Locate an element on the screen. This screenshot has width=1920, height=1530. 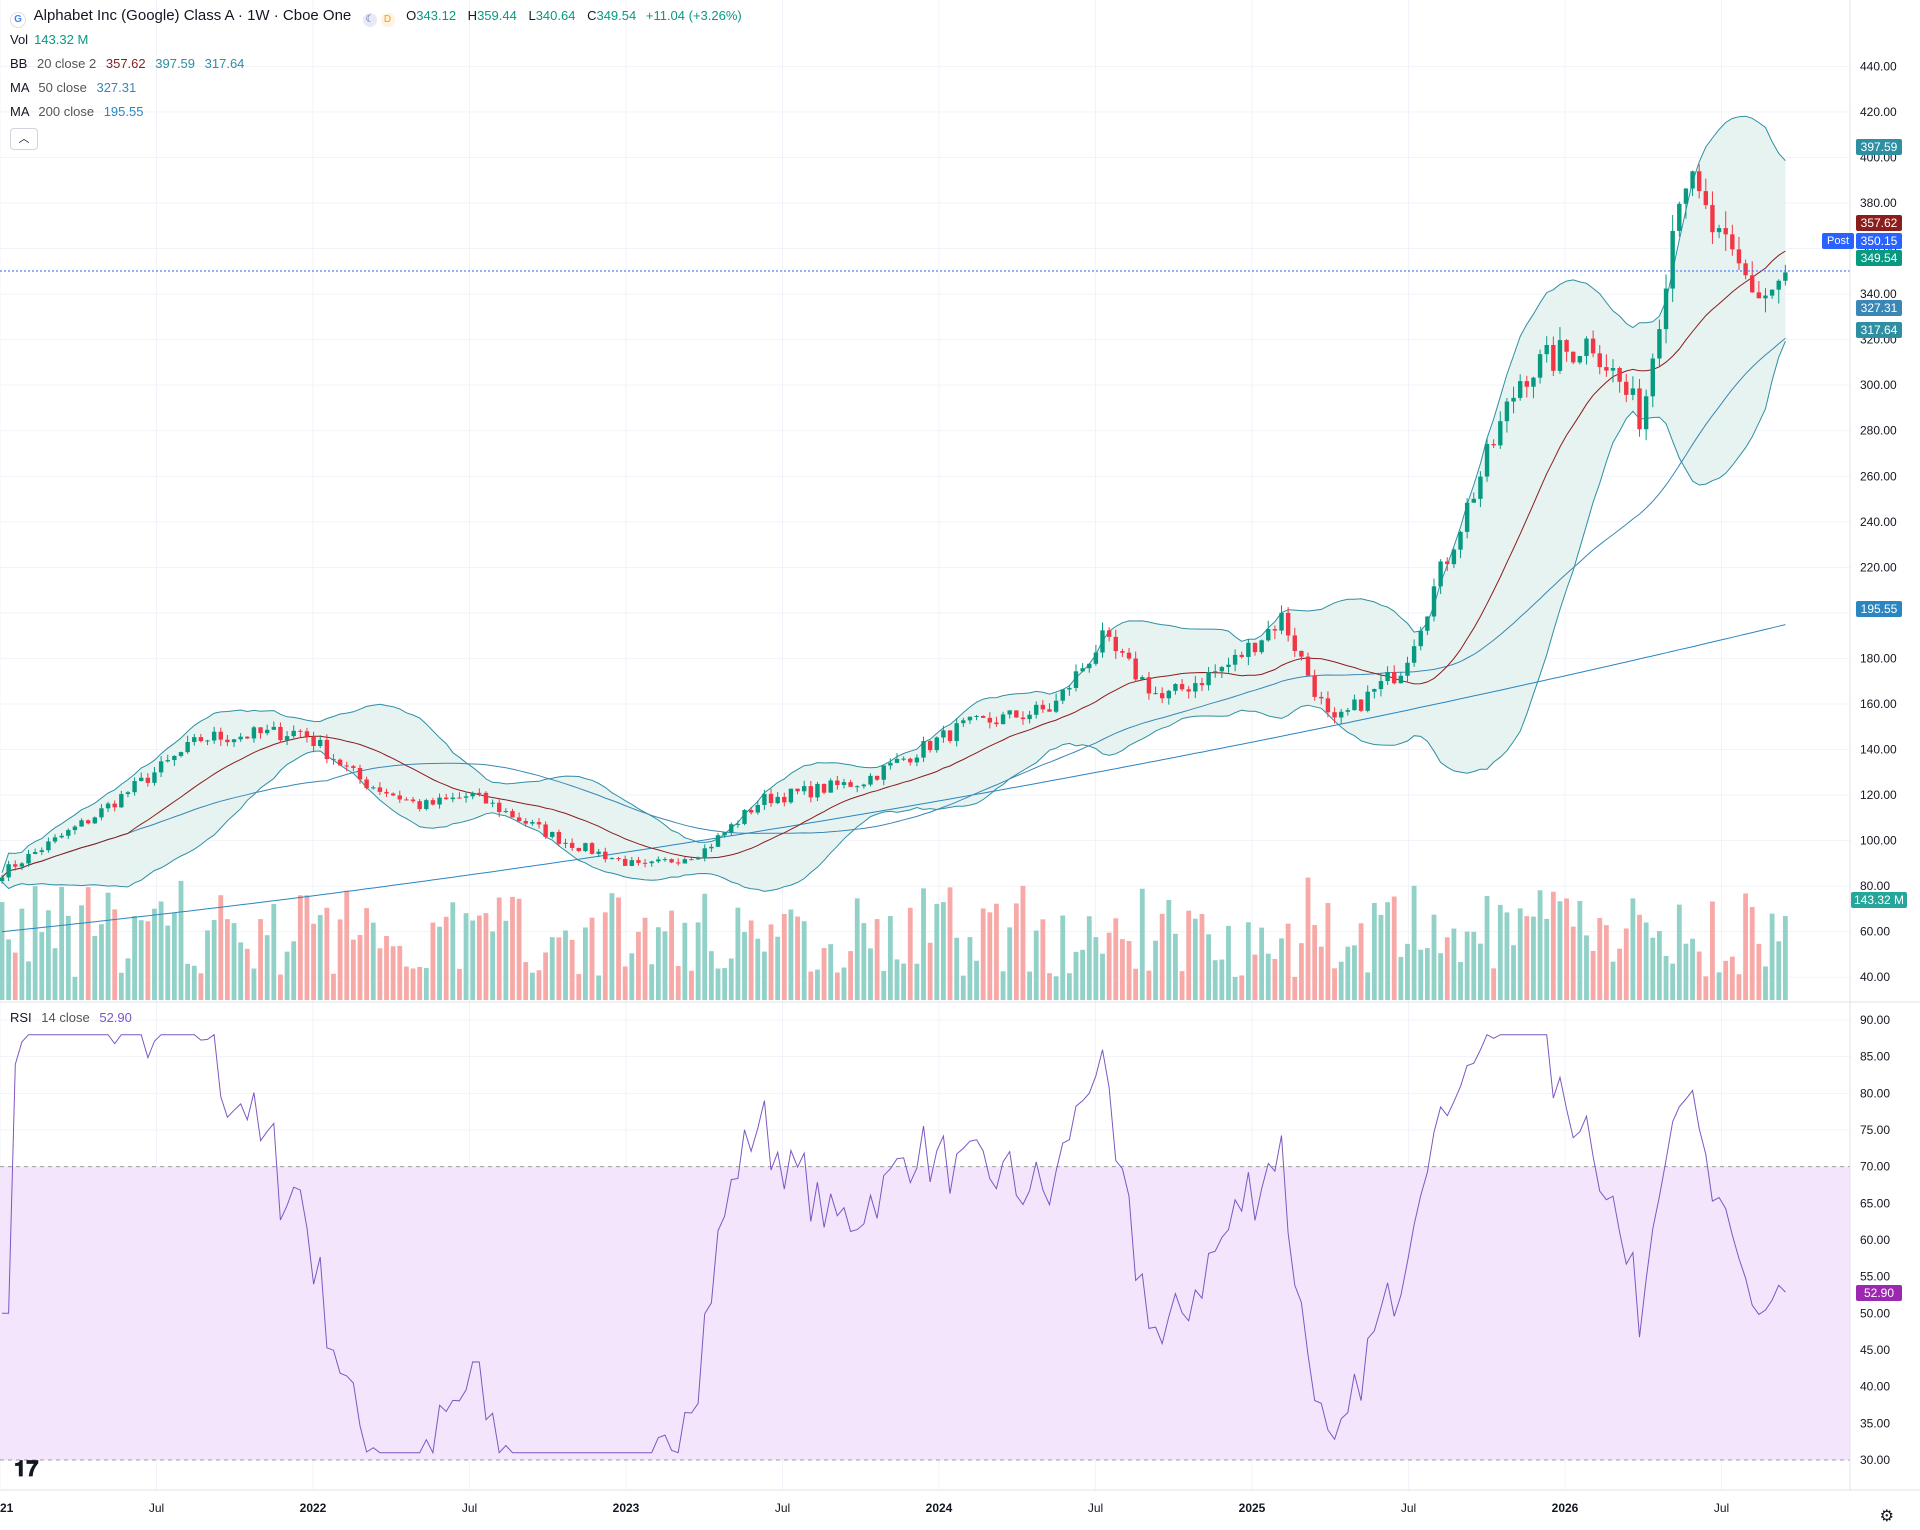
price-tick-label: 260.00 is located at coordinates (1878, 476).